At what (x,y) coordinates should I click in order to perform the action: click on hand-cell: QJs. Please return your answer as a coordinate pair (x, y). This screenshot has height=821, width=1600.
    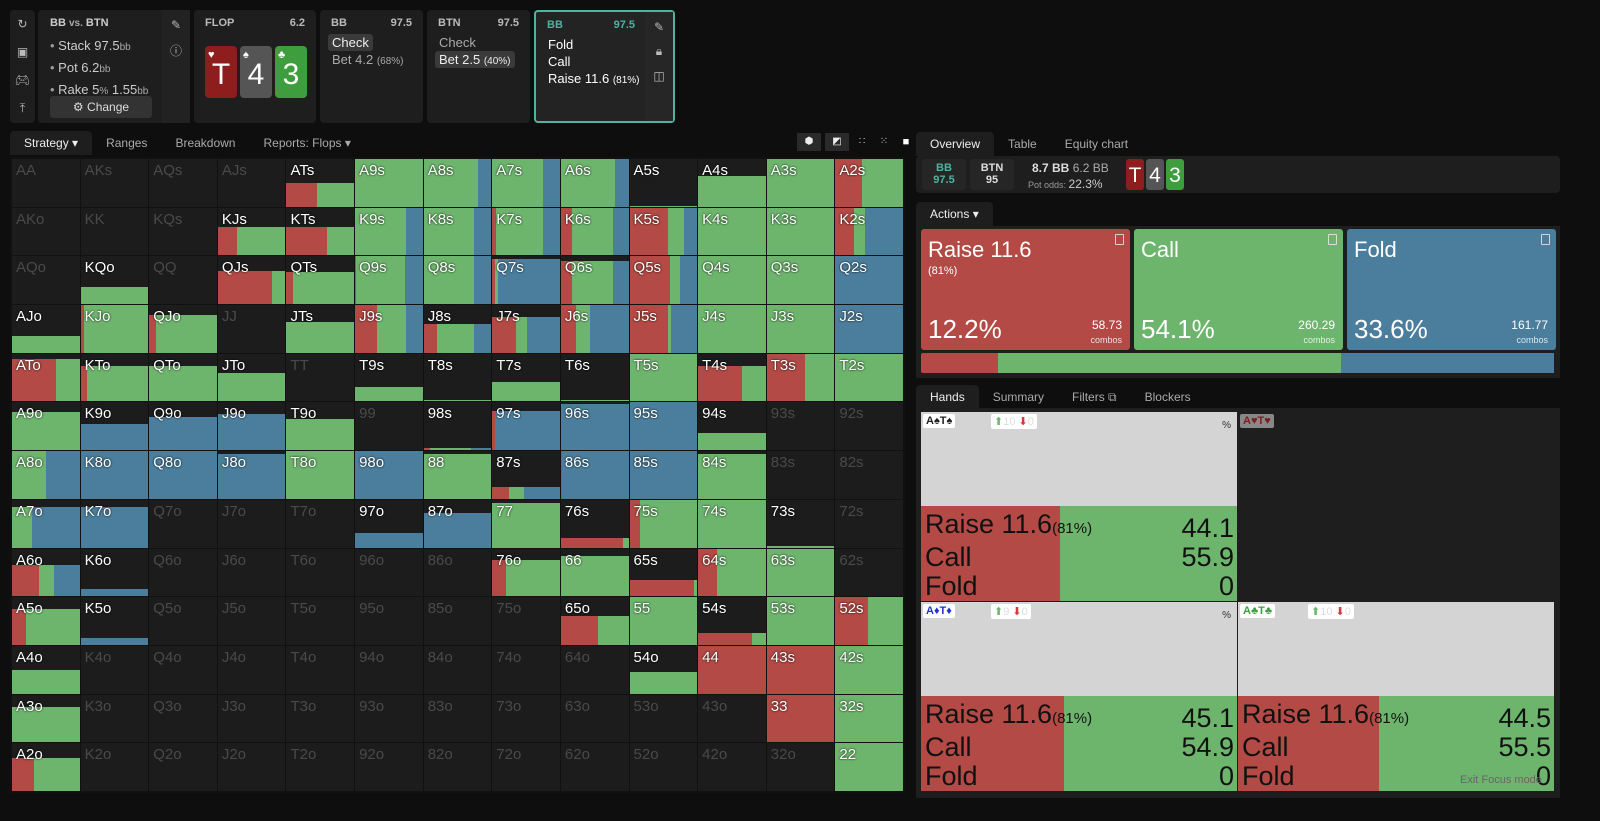
    Looking at the image, I should click on (251, 280).